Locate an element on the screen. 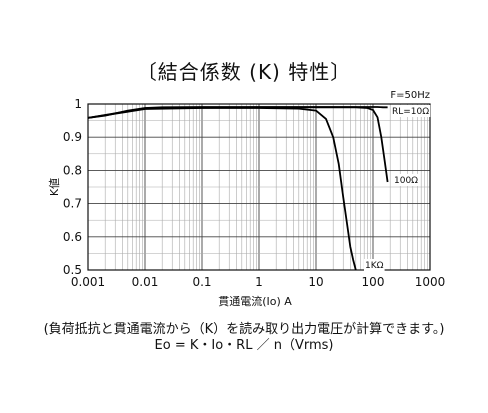 This screenshot has width=488, height=413. y-tick-label: 0.8 is located at coordinates (72, 170).